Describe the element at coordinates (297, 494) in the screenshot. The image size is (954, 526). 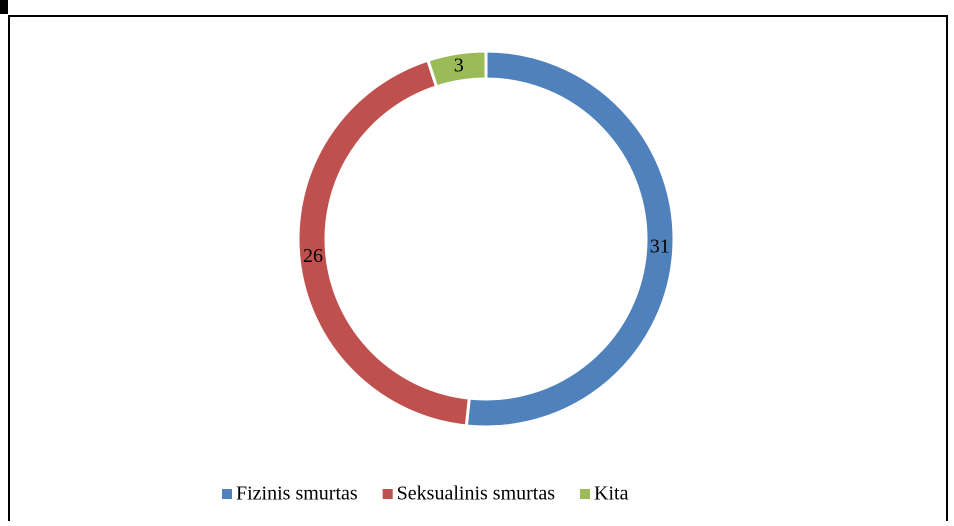
I see `legend-label: Fizinis smurtas` at that location.